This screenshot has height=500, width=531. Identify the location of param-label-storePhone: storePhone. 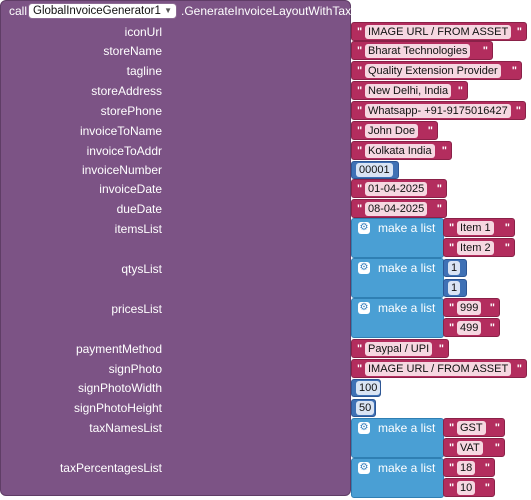
(131, 111).